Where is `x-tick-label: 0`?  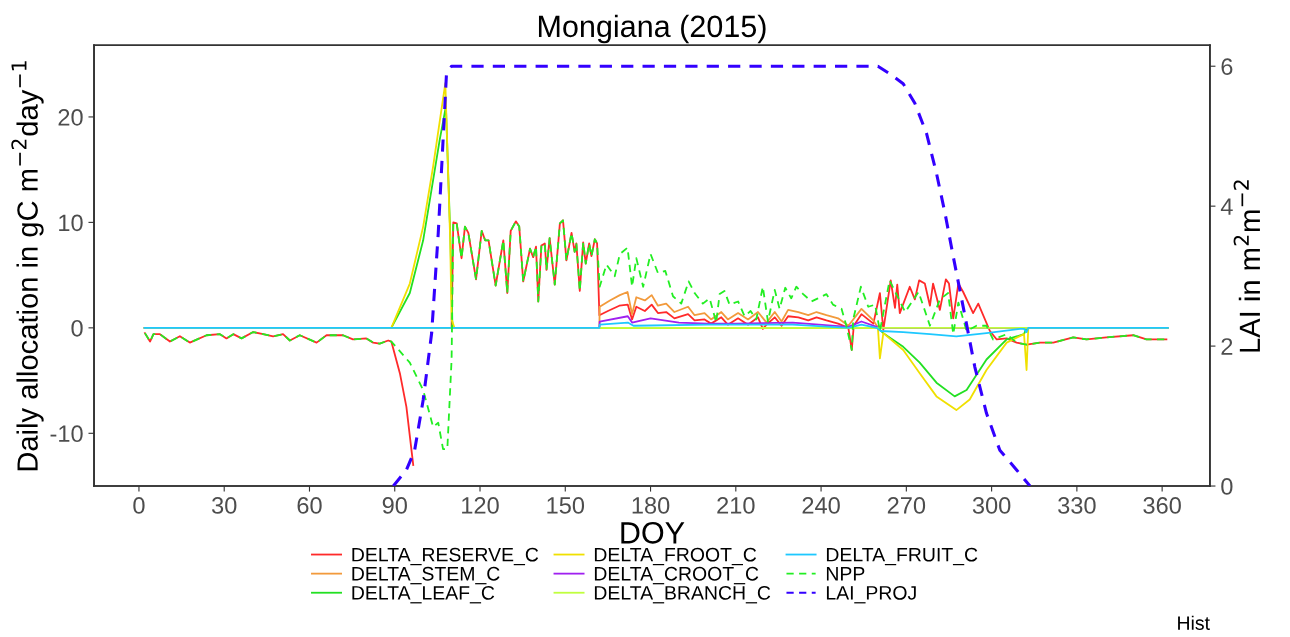 x-tick-label: 0 is located at coordinates (139, 505).